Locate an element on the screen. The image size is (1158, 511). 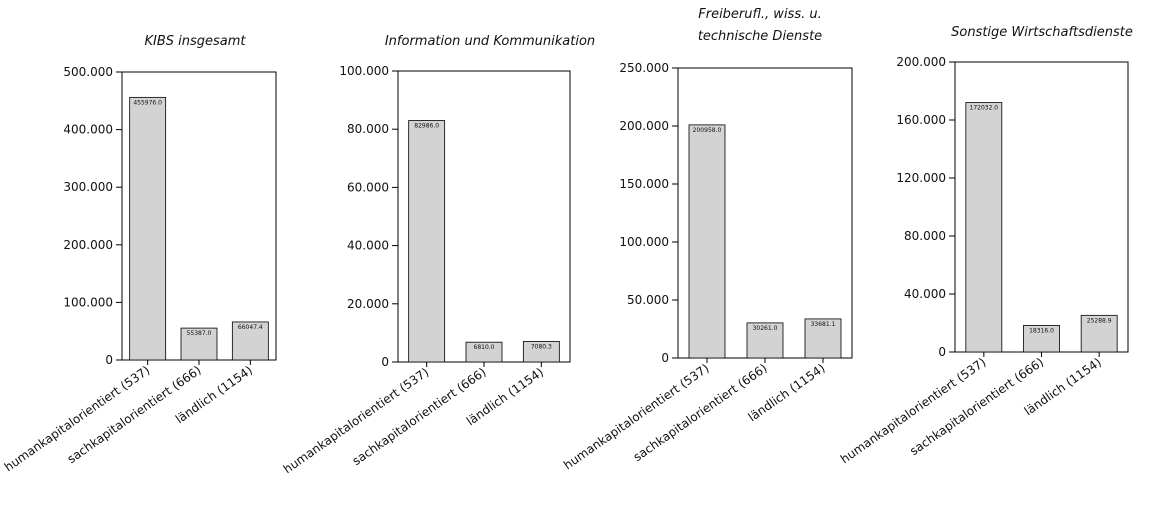
bar-value-label: 200958.0 is located at coordinates (707, 130).